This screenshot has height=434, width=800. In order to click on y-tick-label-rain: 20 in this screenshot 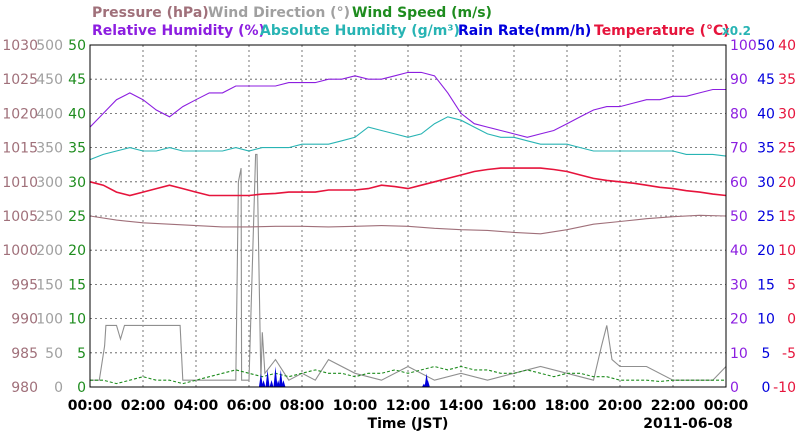, I will do `click(766, 251)`.